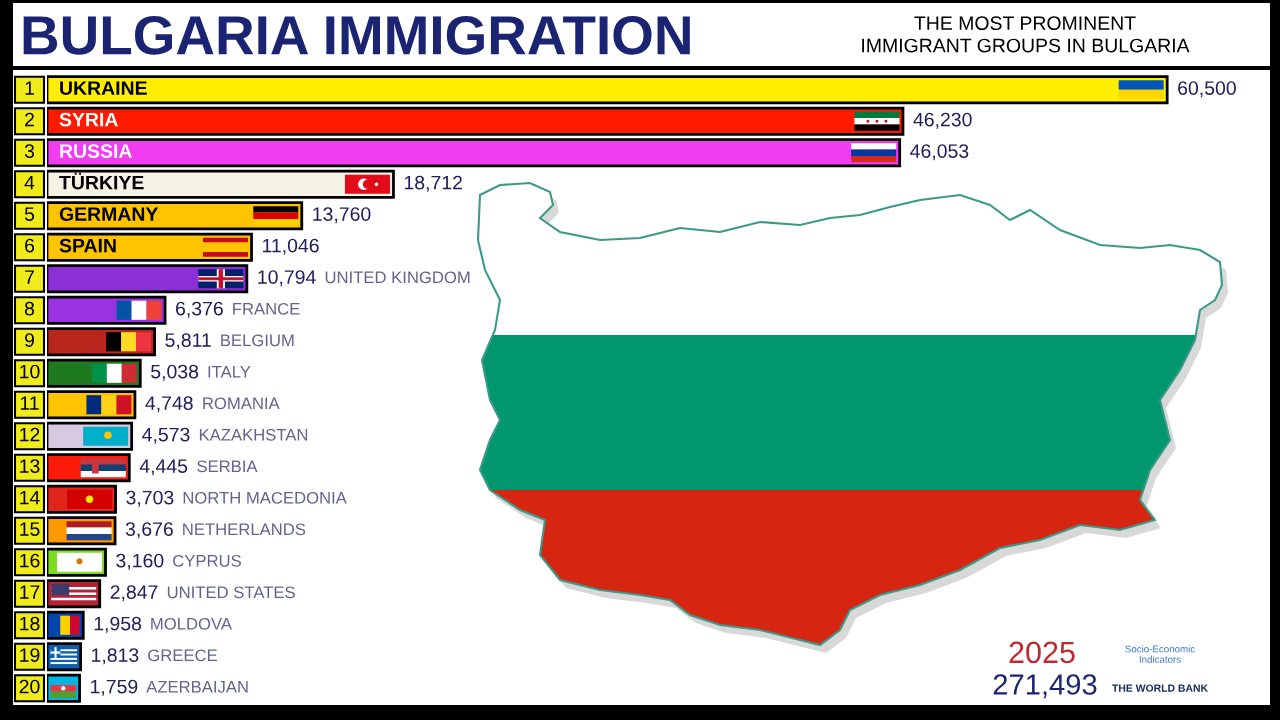  Describe the element at coordinates (1207, 89) in the screenshot. I see `data-label: 60,500` at that location.